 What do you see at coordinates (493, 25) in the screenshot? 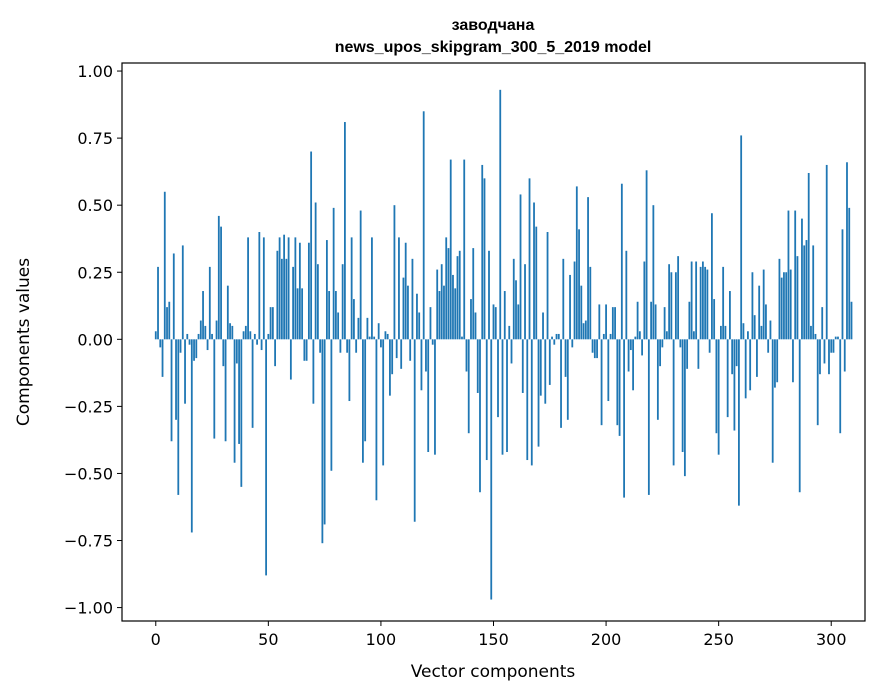
I see `chart-title-line-1: заводчана` at bounding box center [493, 25].